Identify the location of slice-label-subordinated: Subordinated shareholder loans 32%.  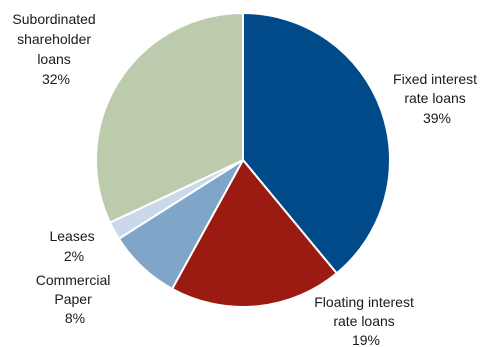
(55, 49).